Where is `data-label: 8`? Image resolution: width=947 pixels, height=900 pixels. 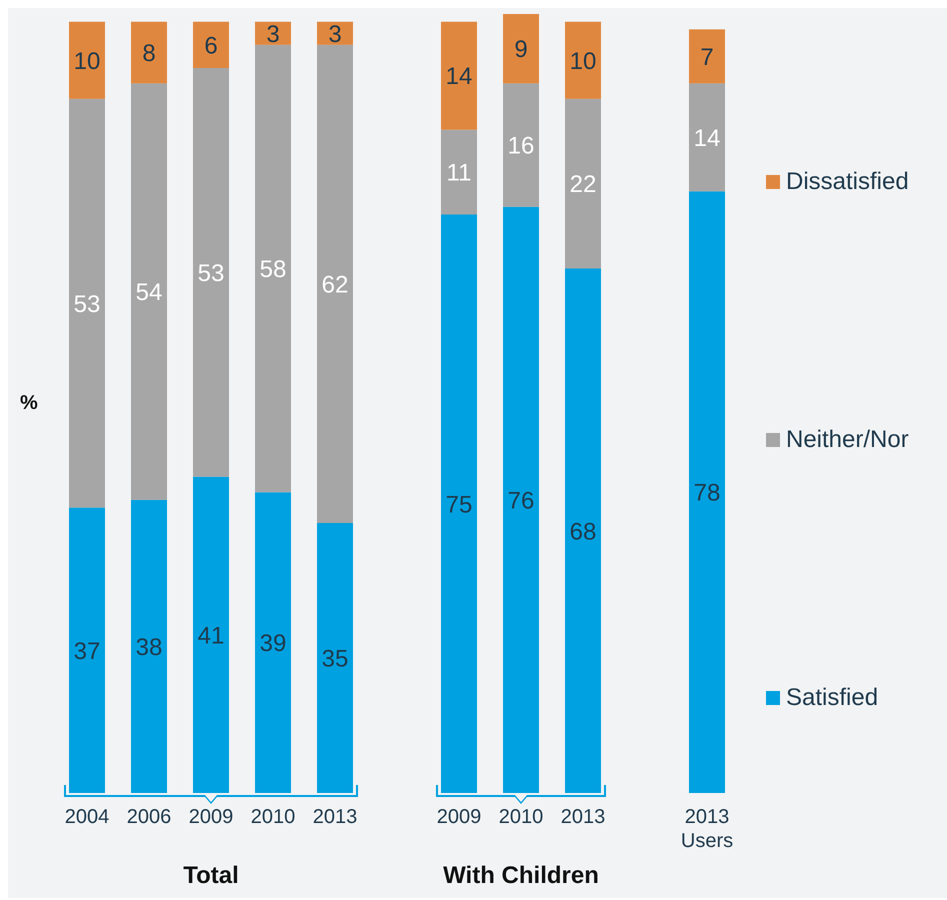
data-label: 8 is located at coordinates (149, 54).